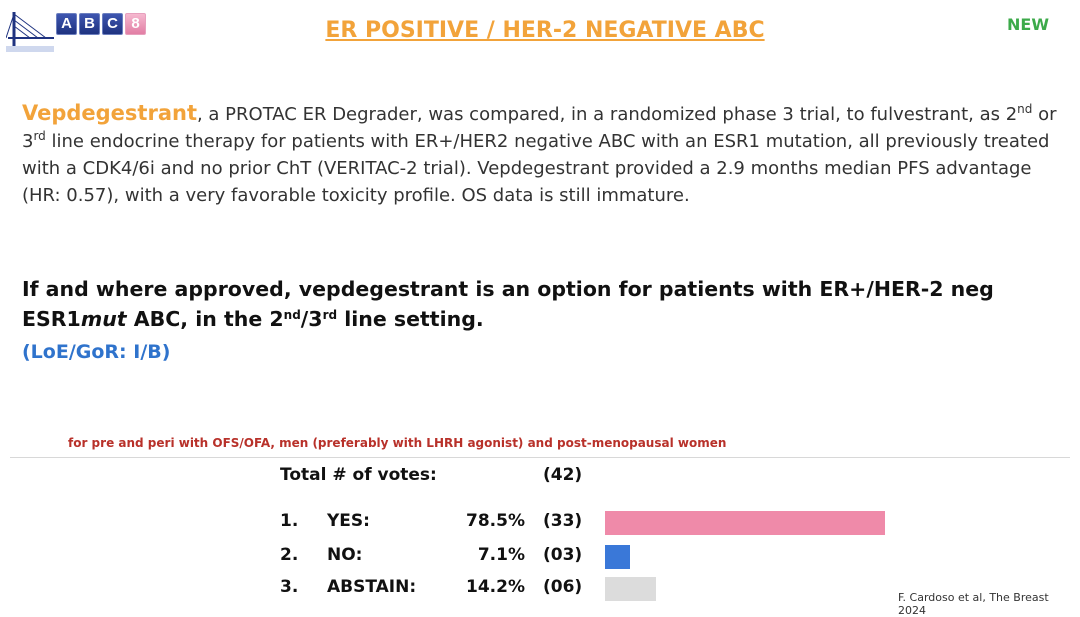 The height and width of the screenshot is (617, 1080). Describe the element at coordinates (545, 30) in the screenshot. I see `slide-title: ER POSITIVE / HER-2 NEGATIVE ABC` at that location.